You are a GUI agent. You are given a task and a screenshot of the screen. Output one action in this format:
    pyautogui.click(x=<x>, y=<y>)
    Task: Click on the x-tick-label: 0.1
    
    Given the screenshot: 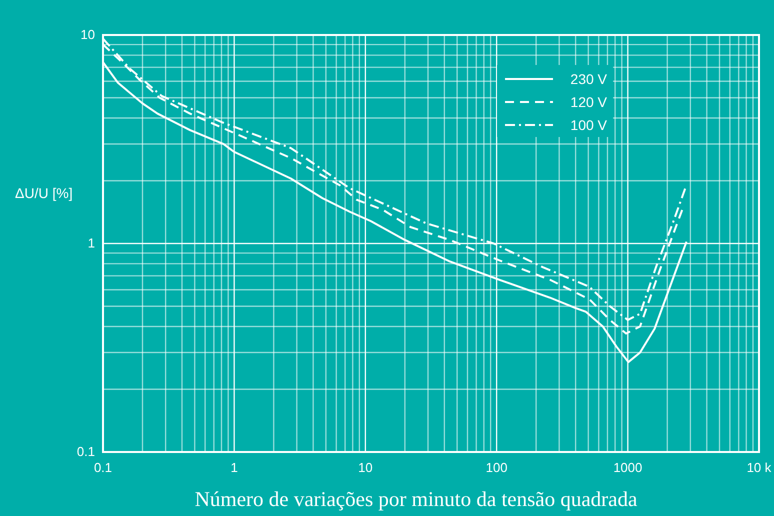 What is the action you would take?
    pyautogui.click(x=103, y=467)
    